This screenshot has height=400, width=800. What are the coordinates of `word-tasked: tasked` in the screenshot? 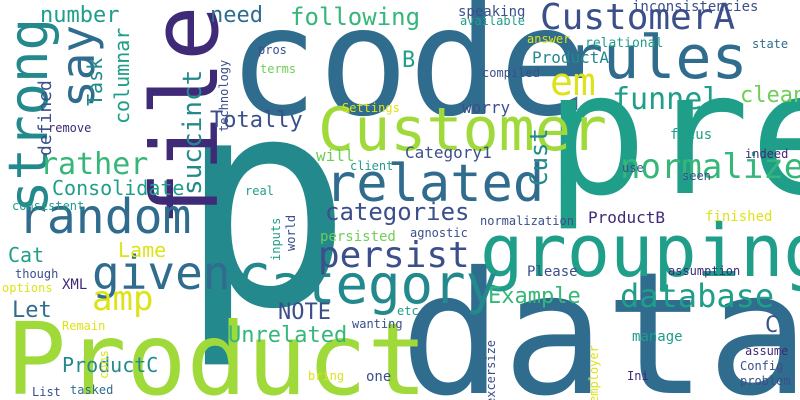 It's located at (92, 390).